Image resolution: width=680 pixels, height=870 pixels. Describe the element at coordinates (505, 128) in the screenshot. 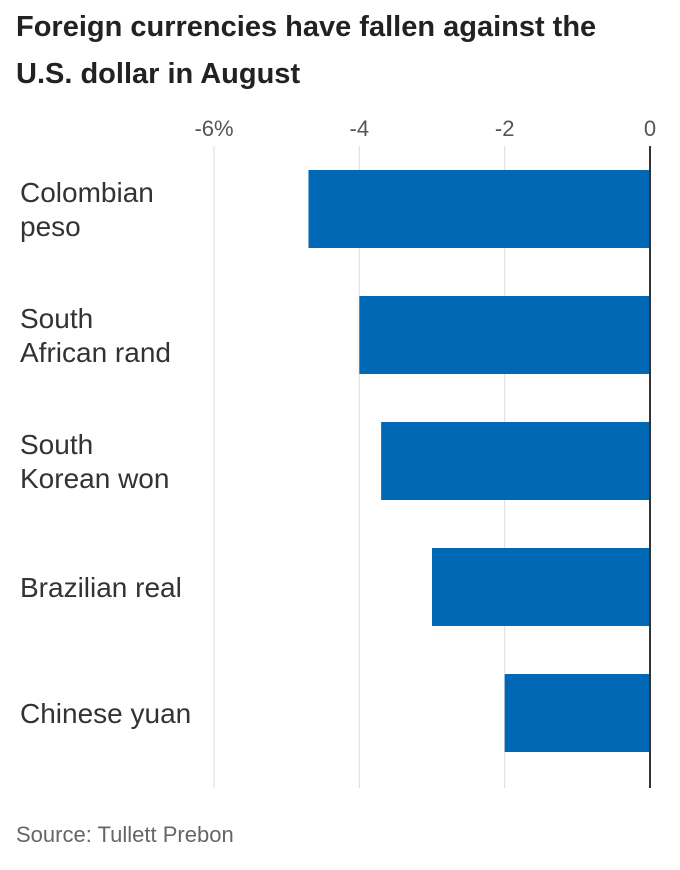

I see `x-tick-label: -2` at that location.